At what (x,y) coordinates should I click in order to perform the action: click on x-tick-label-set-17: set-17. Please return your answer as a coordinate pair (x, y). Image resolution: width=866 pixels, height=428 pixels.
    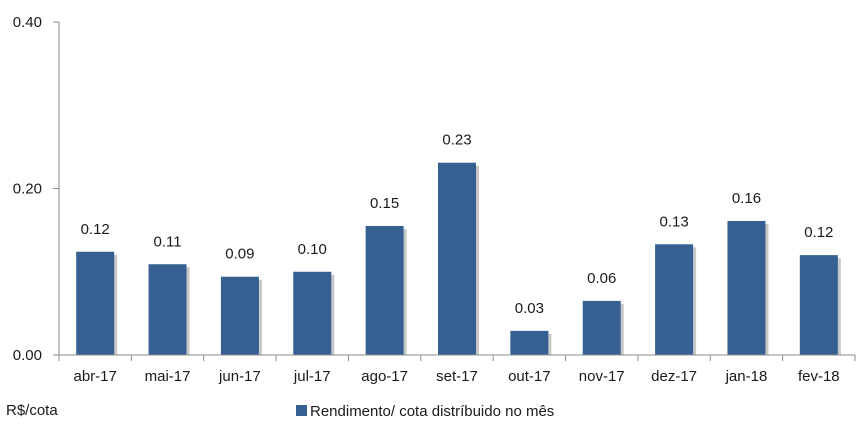
    Looking at the image, I should click on (457, 376).